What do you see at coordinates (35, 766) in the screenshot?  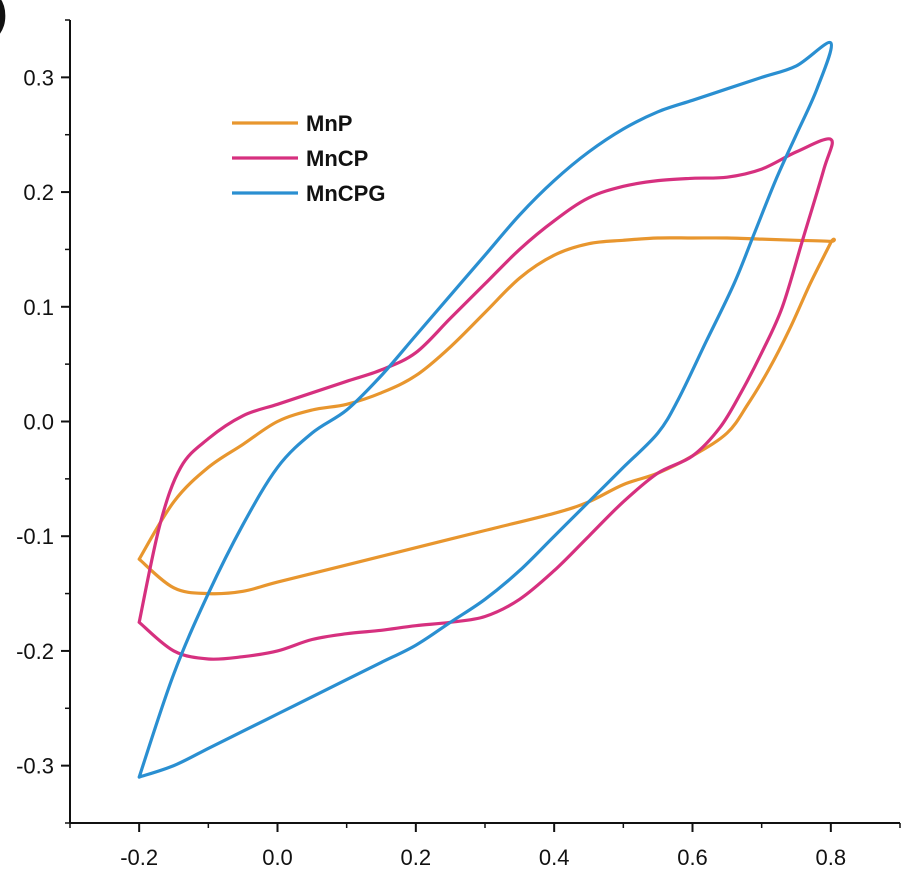 I see `y-tick-label: -0.3` at bounding box center [35, 766].